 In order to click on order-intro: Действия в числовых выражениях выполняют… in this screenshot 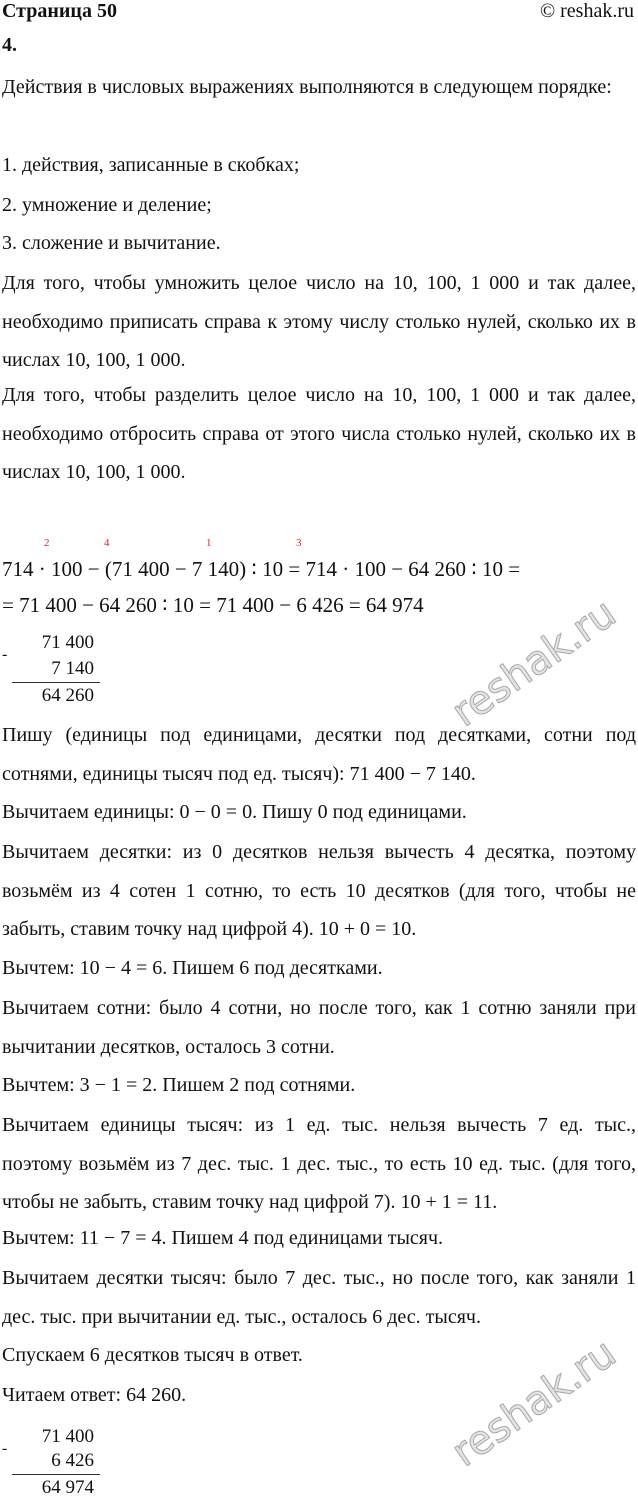, I will do `click(307, 87)`.